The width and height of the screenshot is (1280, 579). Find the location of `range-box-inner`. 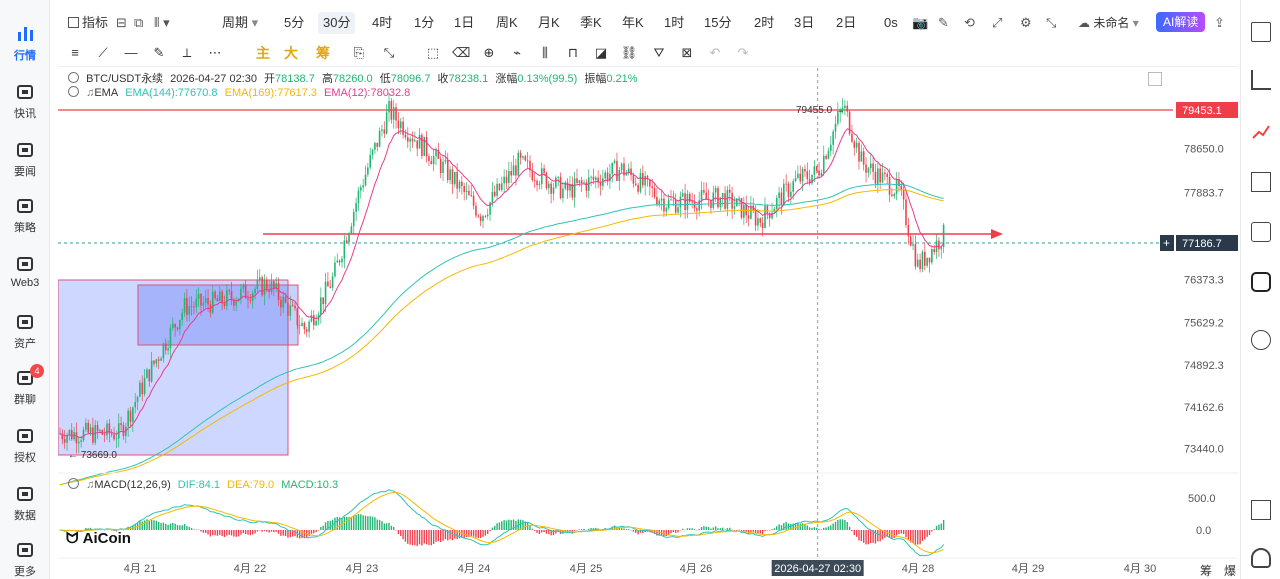

range-box-inner is located at coordinates (218, 315).